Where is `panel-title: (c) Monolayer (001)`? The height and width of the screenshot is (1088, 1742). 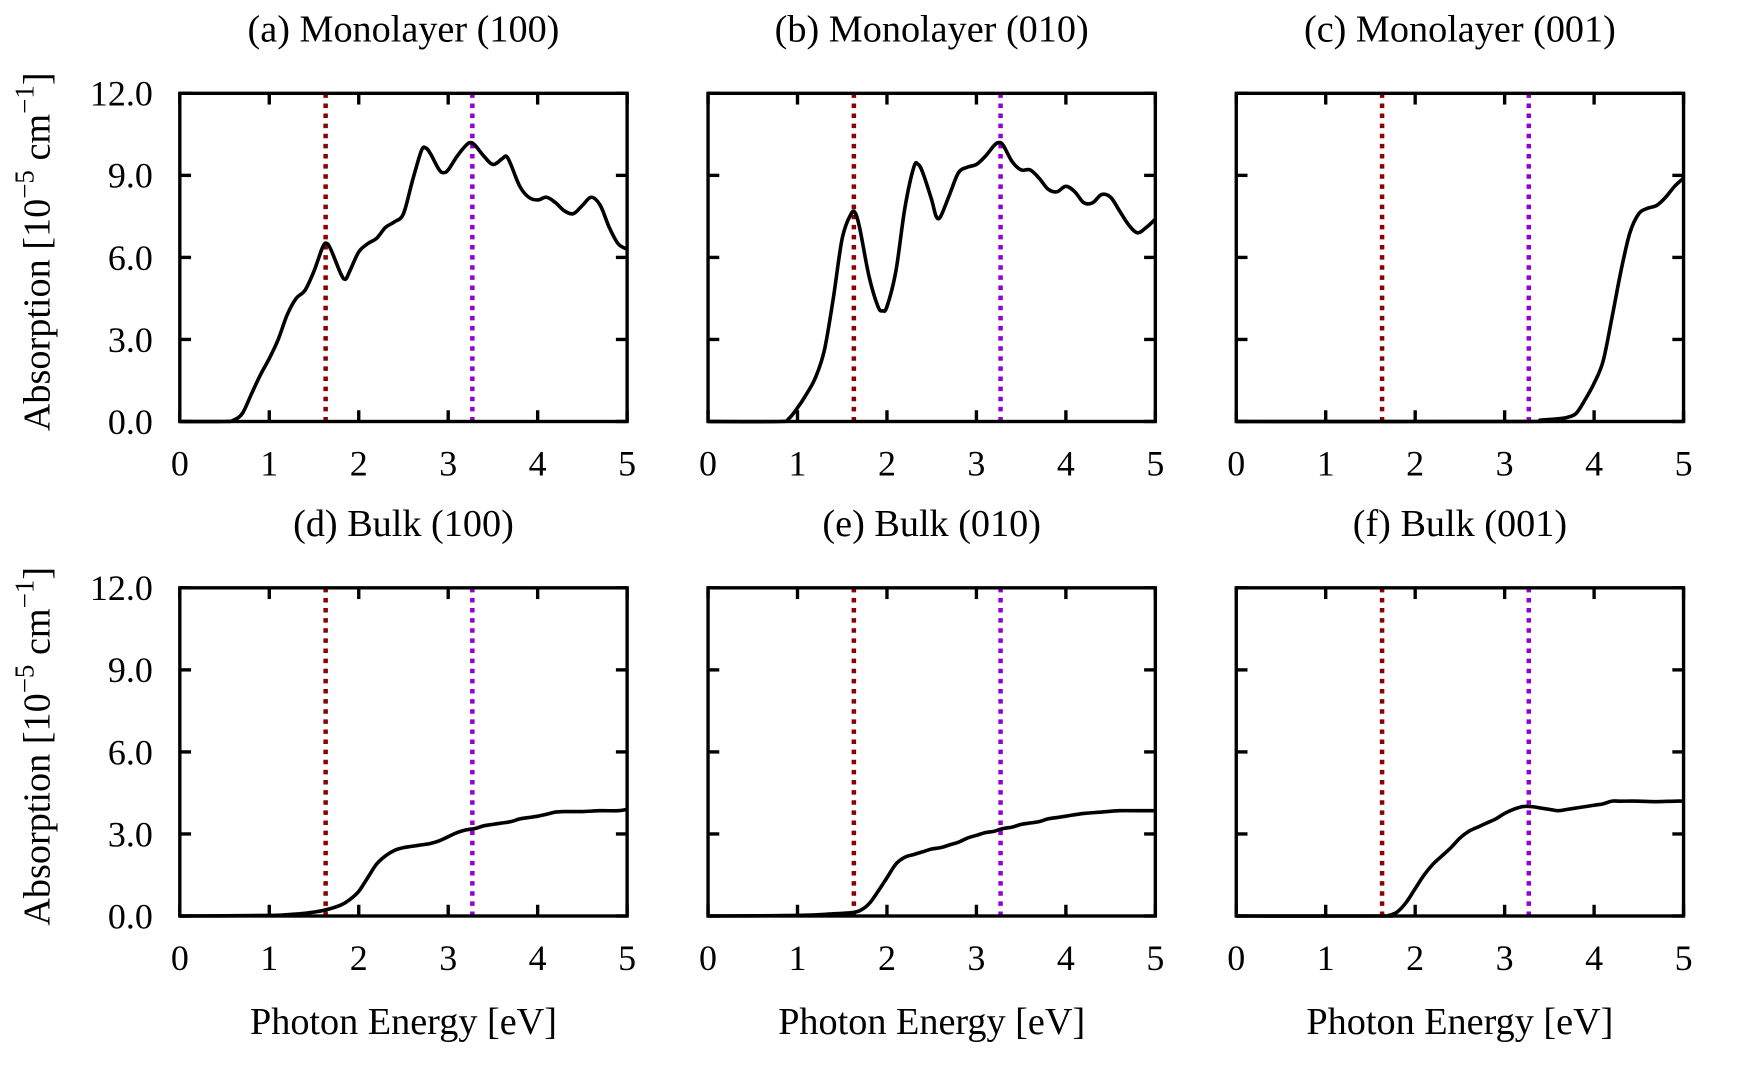 panel-title: (c) Monolayer (001) is located at coordinates (1460, 30).